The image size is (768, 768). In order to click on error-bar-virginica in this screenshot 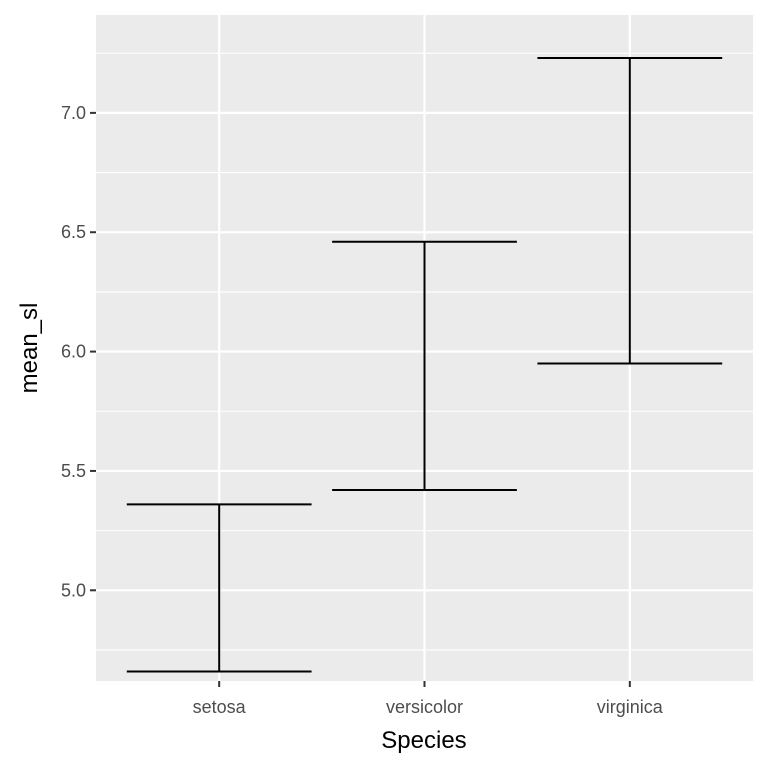, I will do `click(630, 210)`.